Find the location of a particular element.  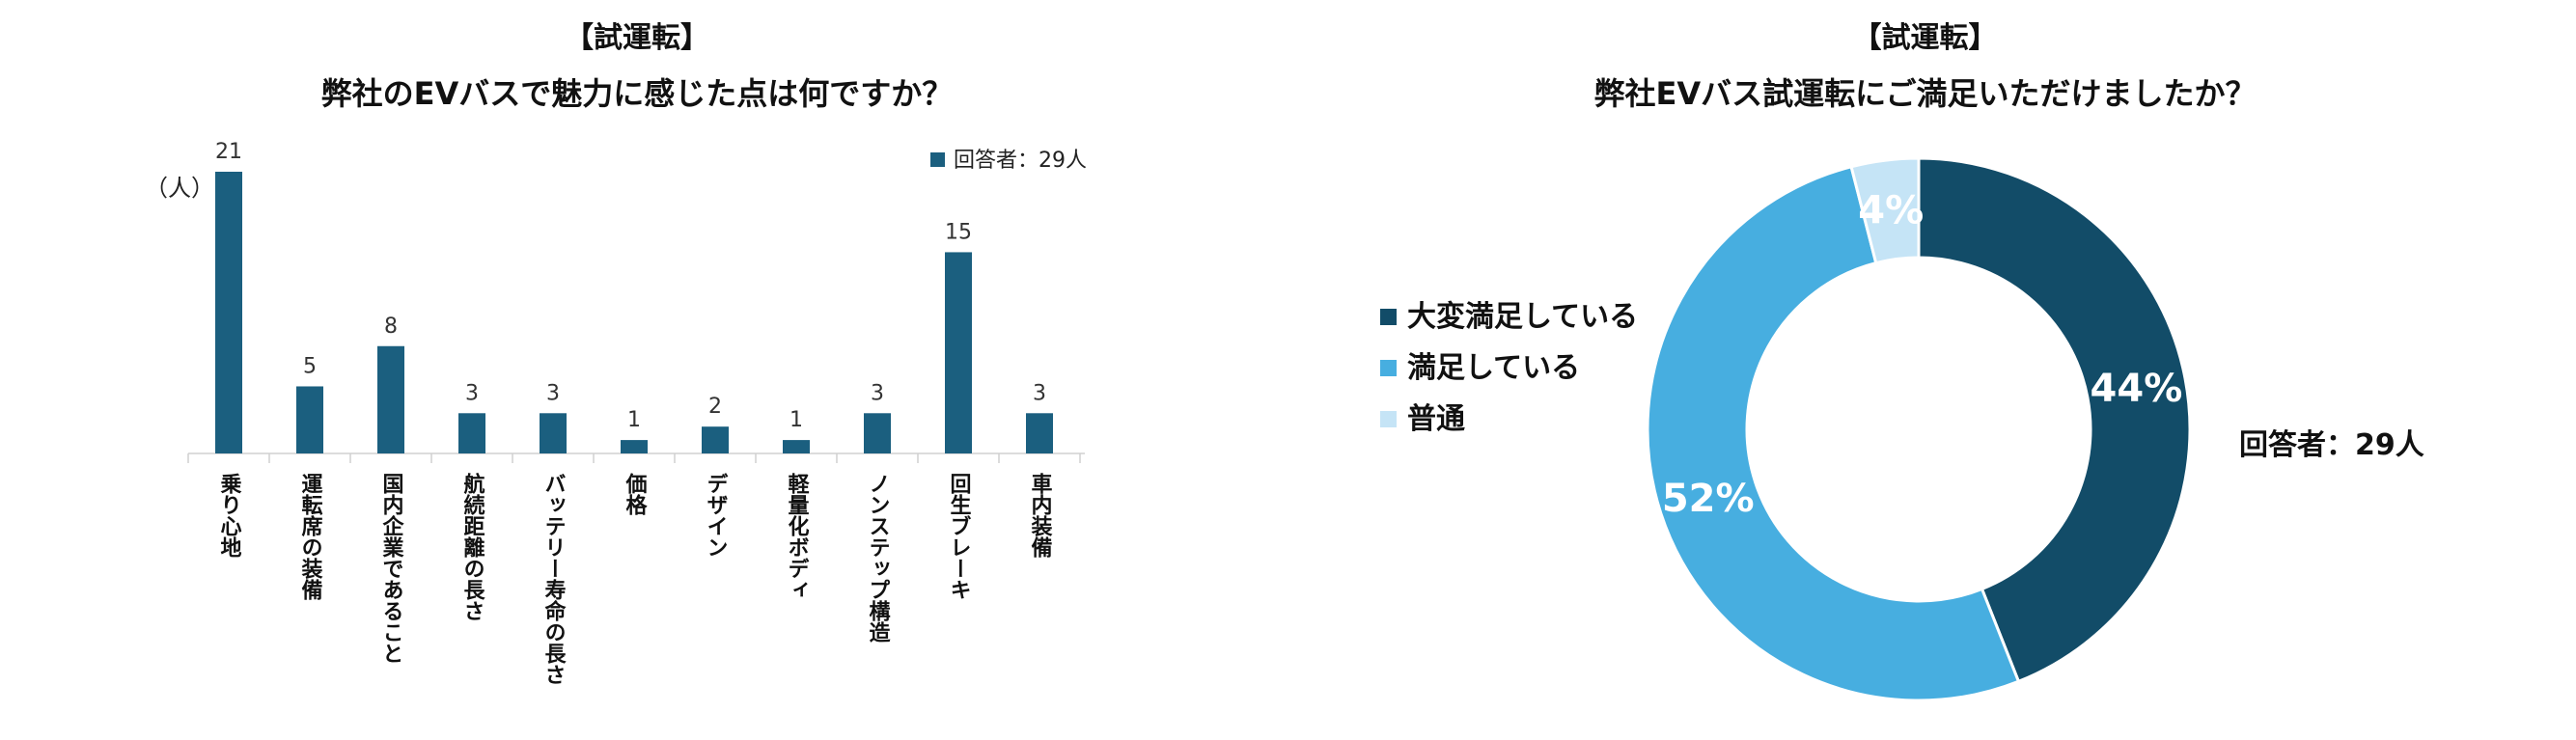

bar-chart-title-tag: 【試運転】 is located at coordinates (637, 38).